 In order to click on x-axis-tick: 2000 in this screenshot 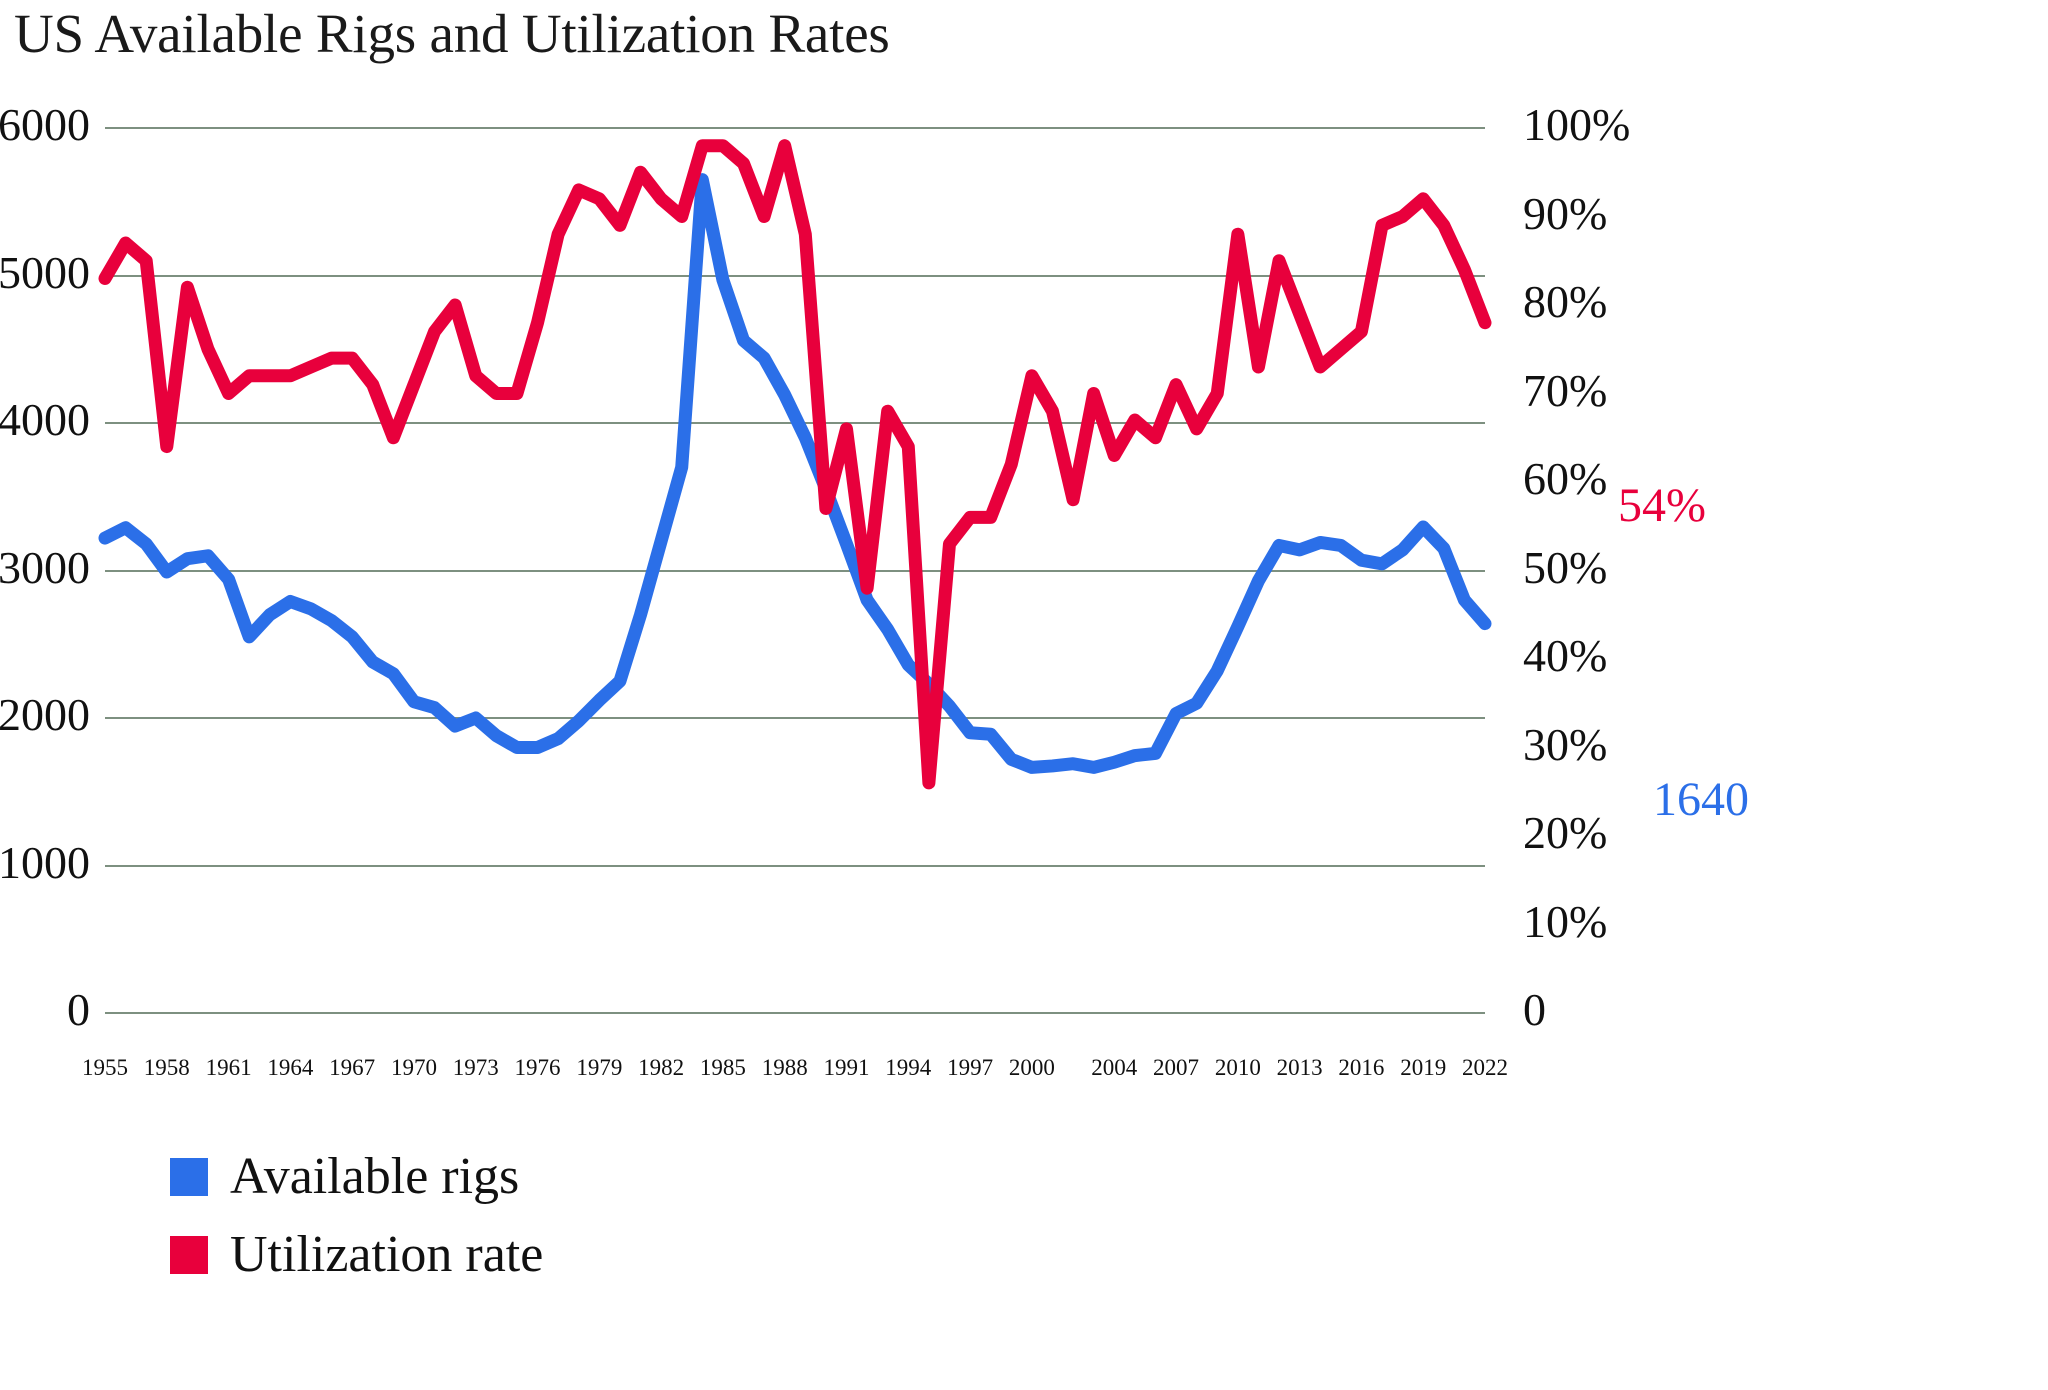, I will do `click(1031, 1067)`.